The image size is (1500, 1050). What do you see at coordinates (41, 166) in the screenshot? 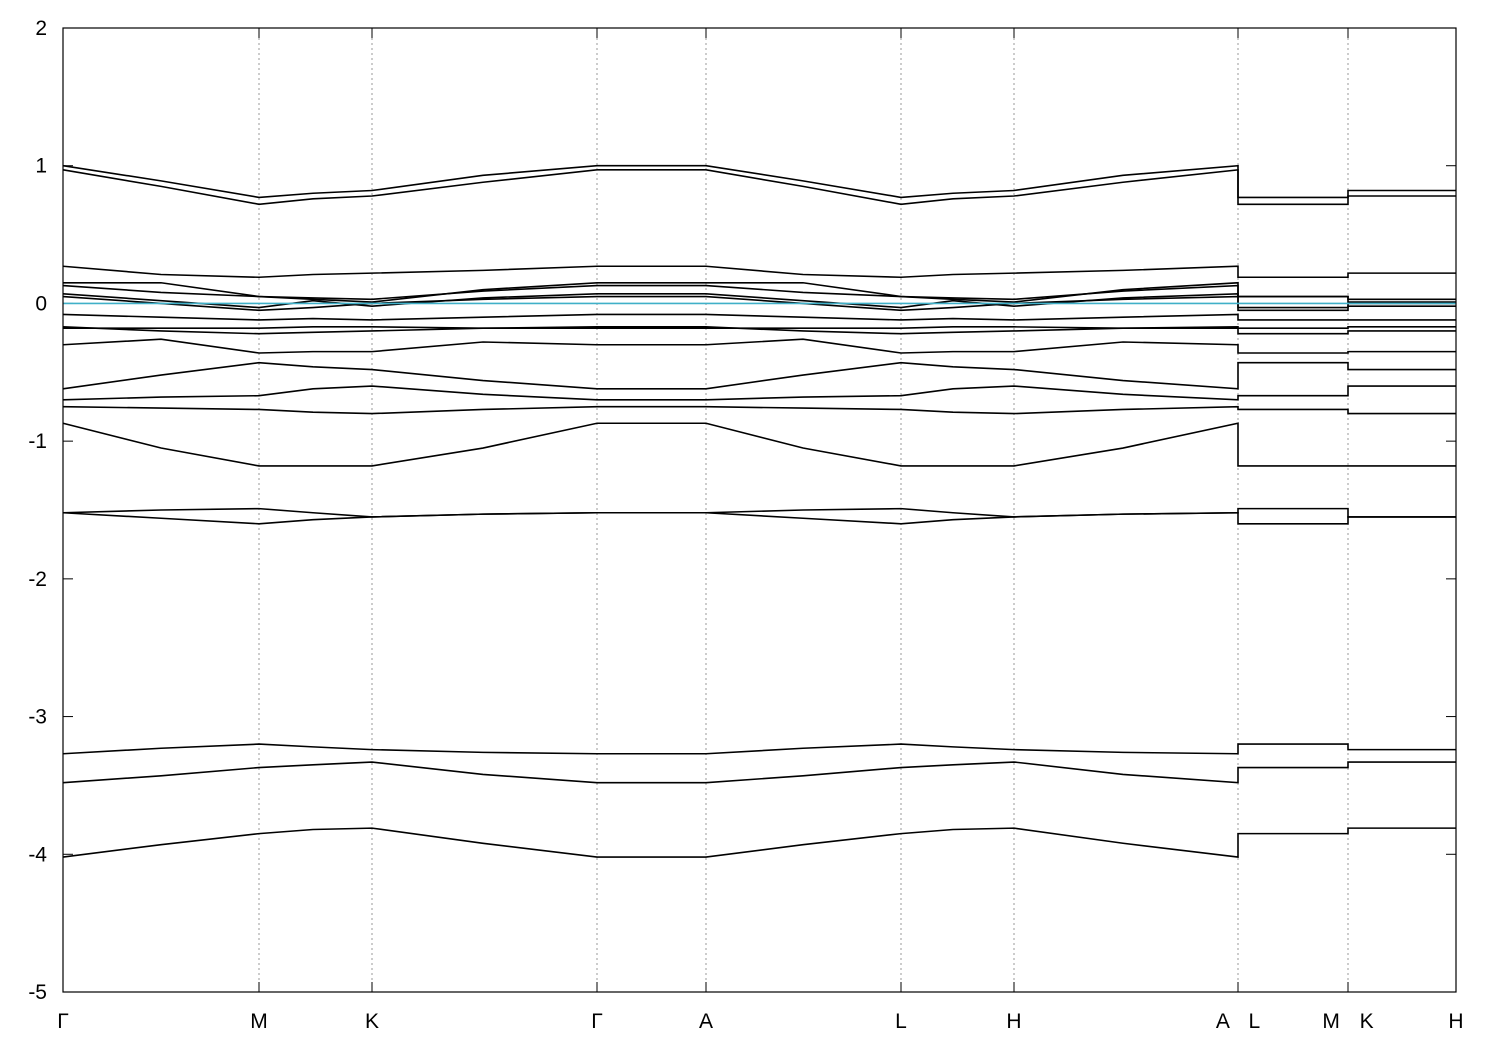
I see `y-tick-label: 1` at bounding box center [41, 166].